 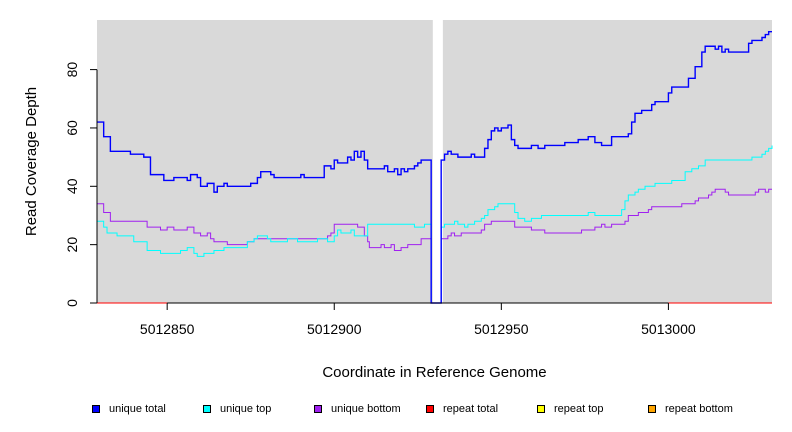 I want to click on alignment-gap, so click(x=437, y=161).